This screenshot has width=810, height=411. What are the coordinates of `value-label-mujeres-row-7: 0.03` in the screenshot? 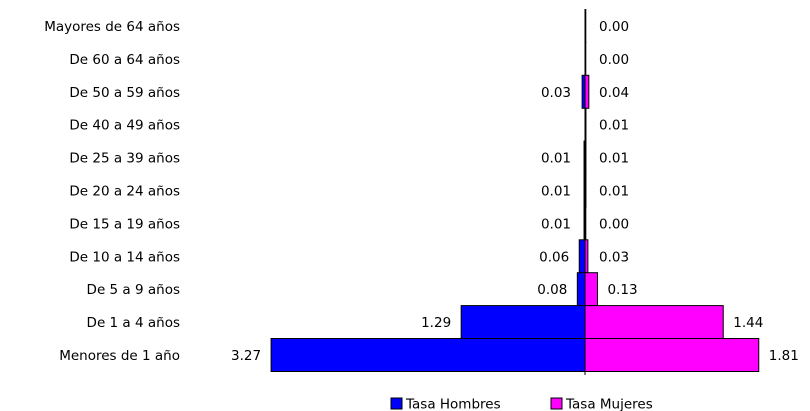 It's located at (614, 257).